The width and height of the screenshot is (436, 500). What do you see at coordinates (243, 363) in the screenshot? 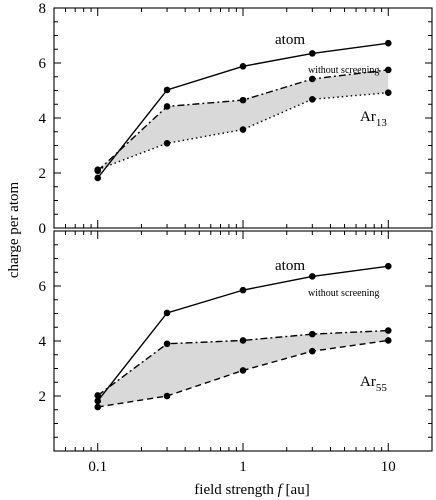
I see `series-line-without-screening` at bounding box center [243, 363].